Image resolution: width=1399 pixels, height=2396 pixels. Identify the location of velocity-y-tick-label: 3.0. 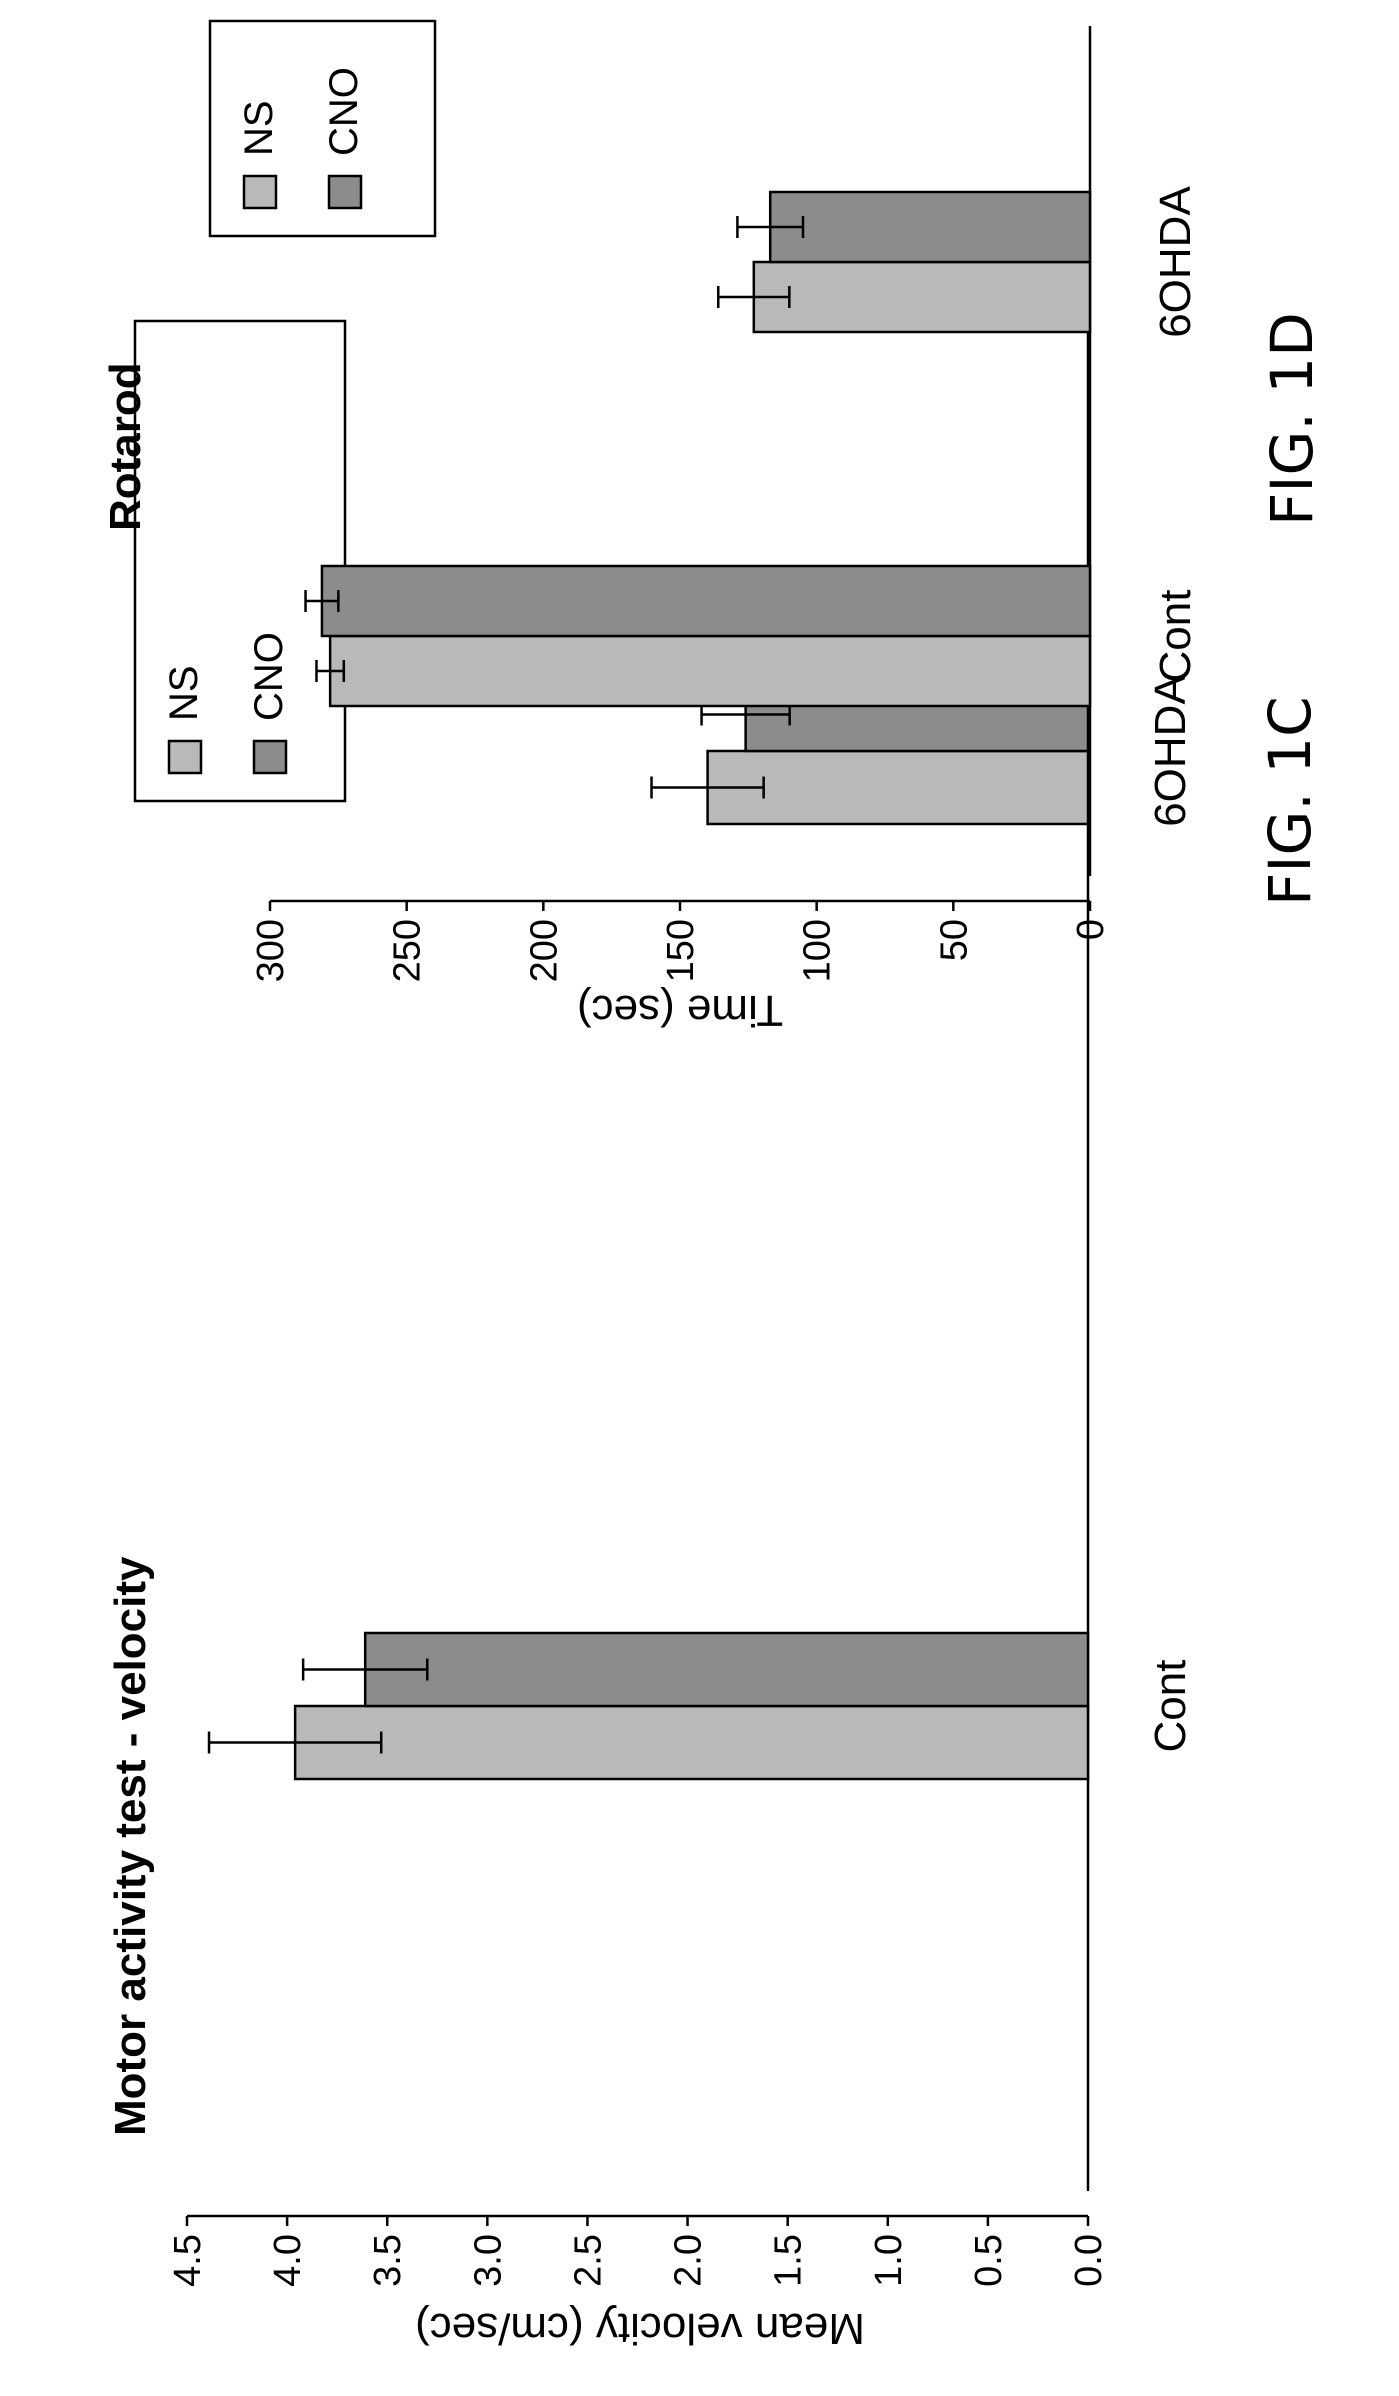
(488, 2260).